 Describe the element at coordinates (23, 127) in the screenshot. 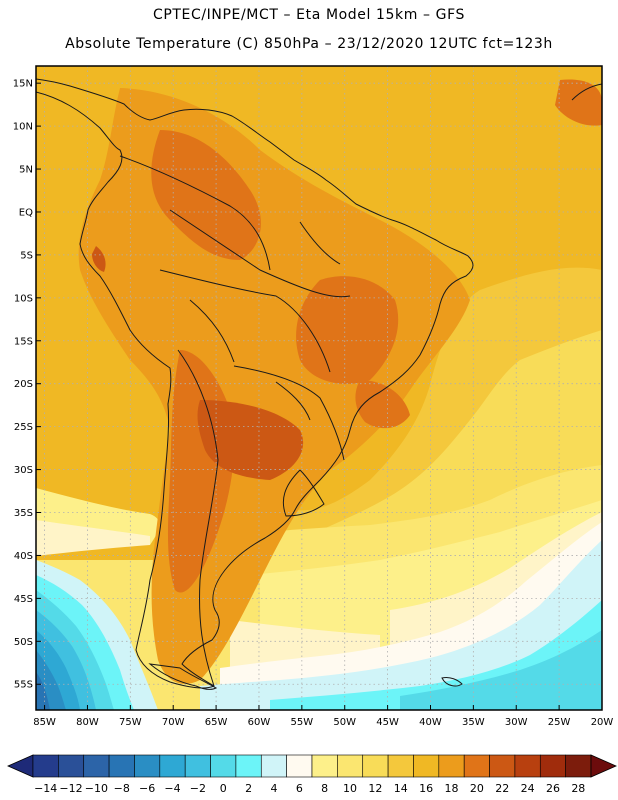

I see `lat-tick-label: 10N` at that location.